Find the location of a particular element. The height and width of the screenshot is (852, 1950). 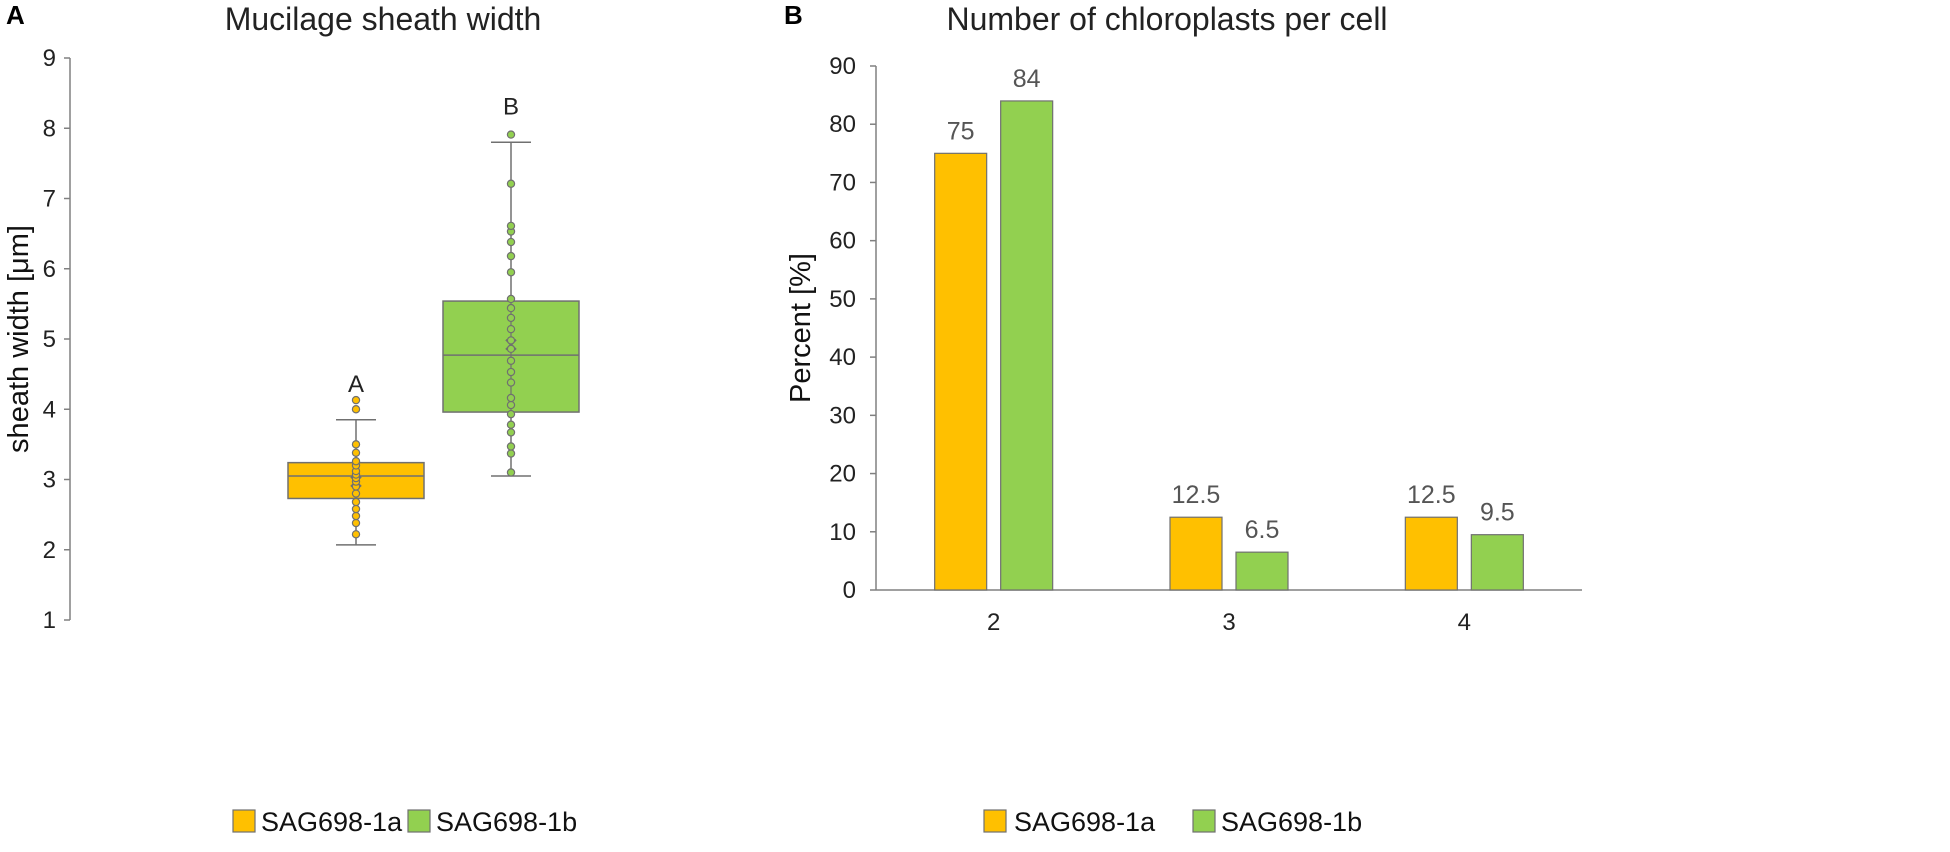

data-label: 75 is located at coordinates (961, 131).